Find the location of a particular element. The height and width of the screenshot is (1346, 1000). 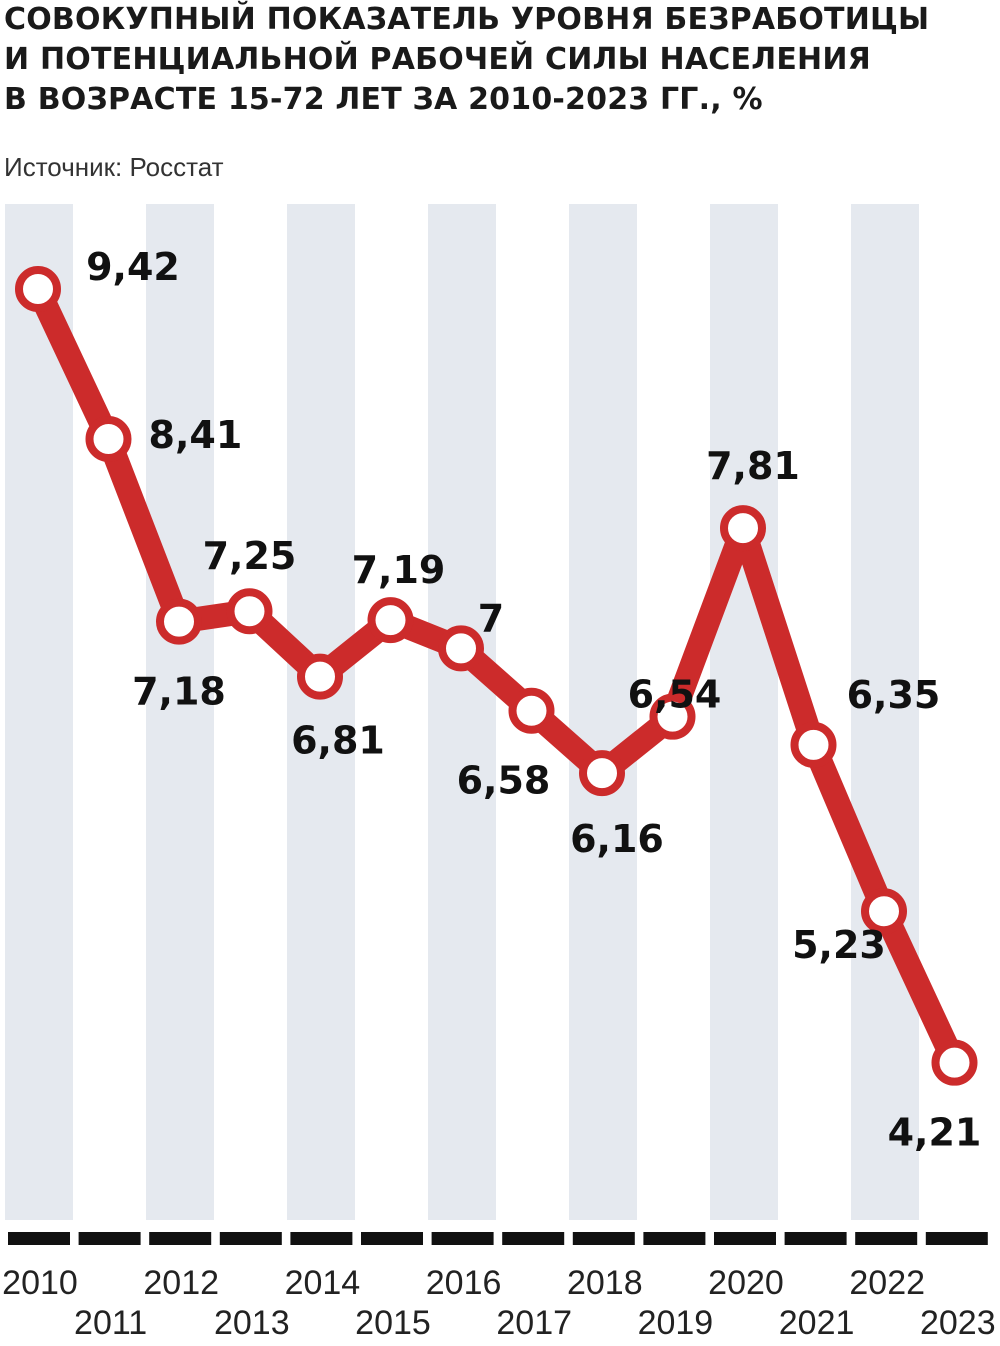

data-label: 6,16 is located at coordinates (617, 839).